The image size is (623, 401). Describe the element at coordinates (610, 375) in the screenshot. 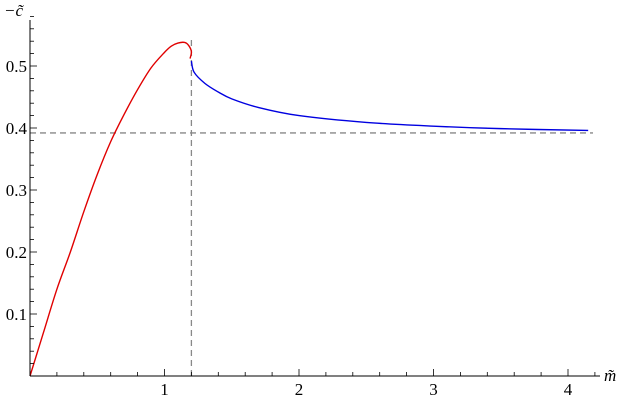

I see `x-axis-title: m̃` at that location.